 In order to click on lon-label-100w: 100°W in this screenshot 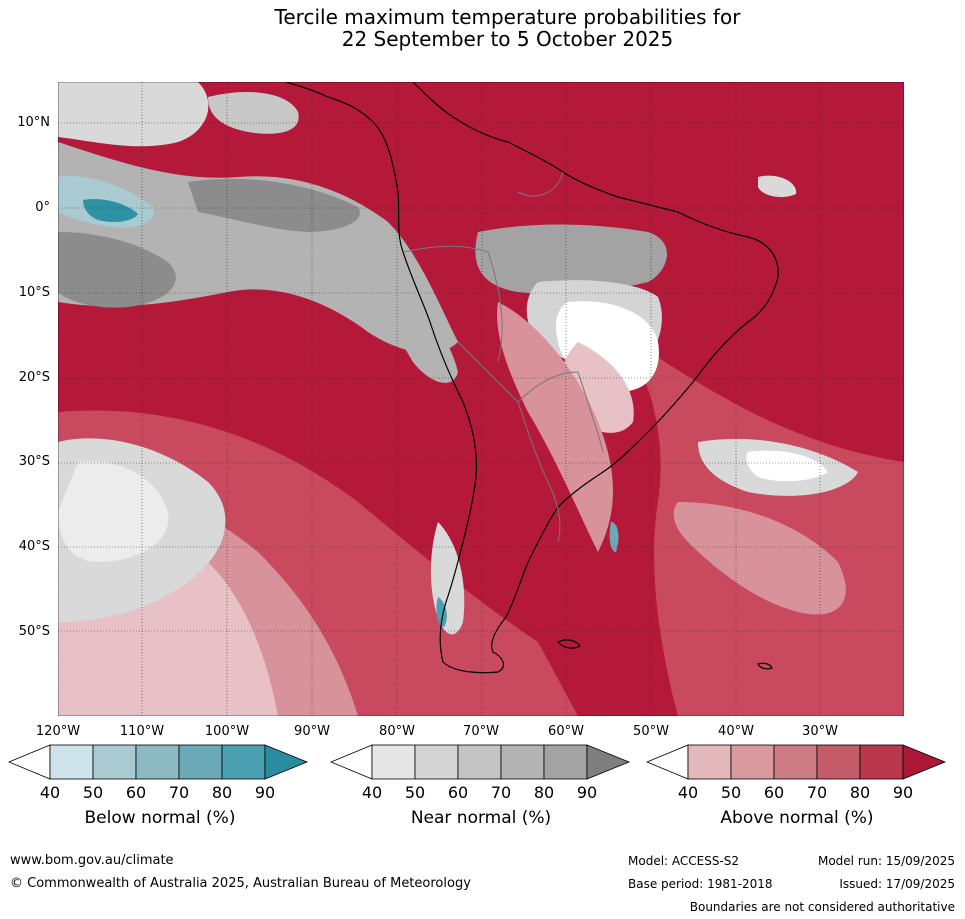, I will do `click(227, 731)`.